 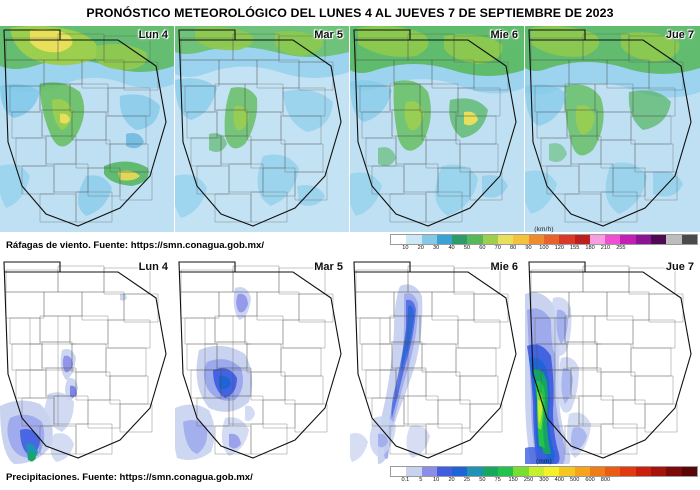 I want to click on precipitation-legend-tick-label: 50, so click(x=482, y=480).